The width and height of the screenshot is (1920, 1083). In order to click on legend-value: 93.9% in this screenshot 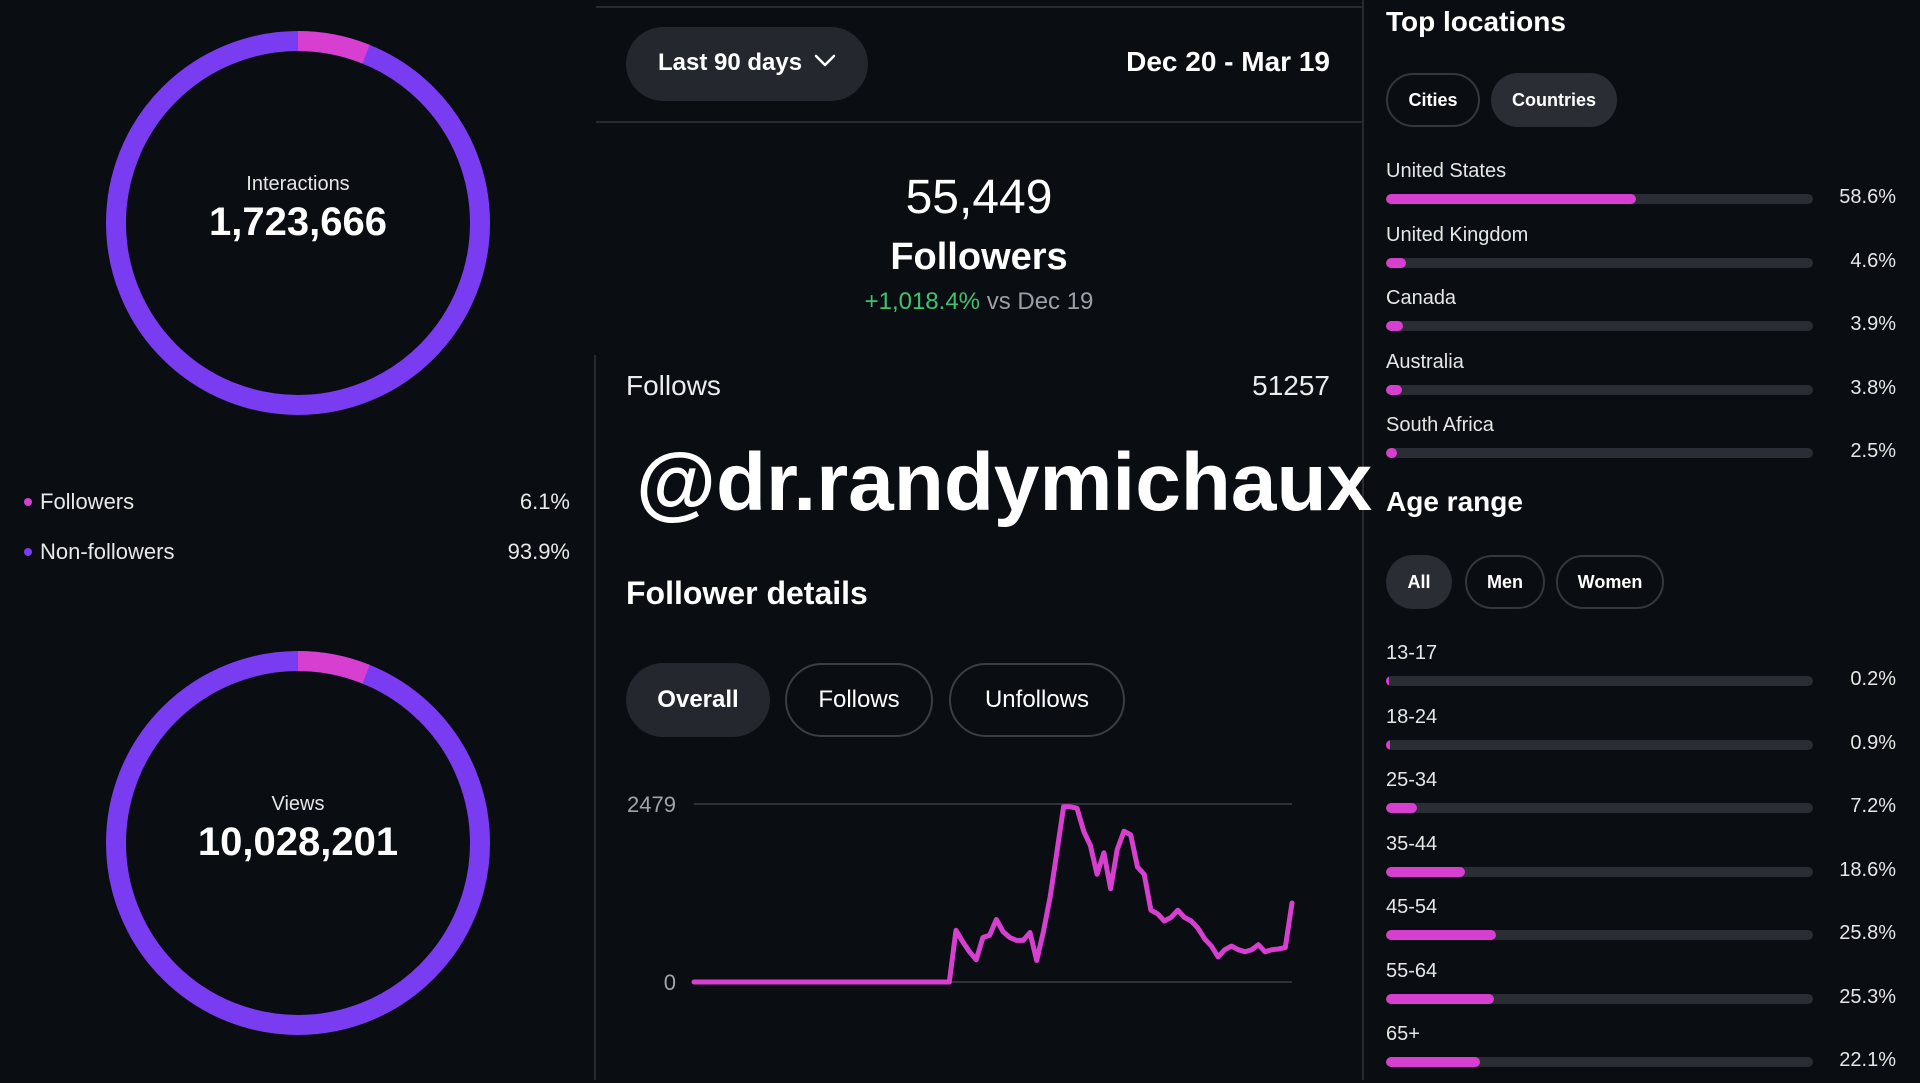, I will do `click(538, 551)`.